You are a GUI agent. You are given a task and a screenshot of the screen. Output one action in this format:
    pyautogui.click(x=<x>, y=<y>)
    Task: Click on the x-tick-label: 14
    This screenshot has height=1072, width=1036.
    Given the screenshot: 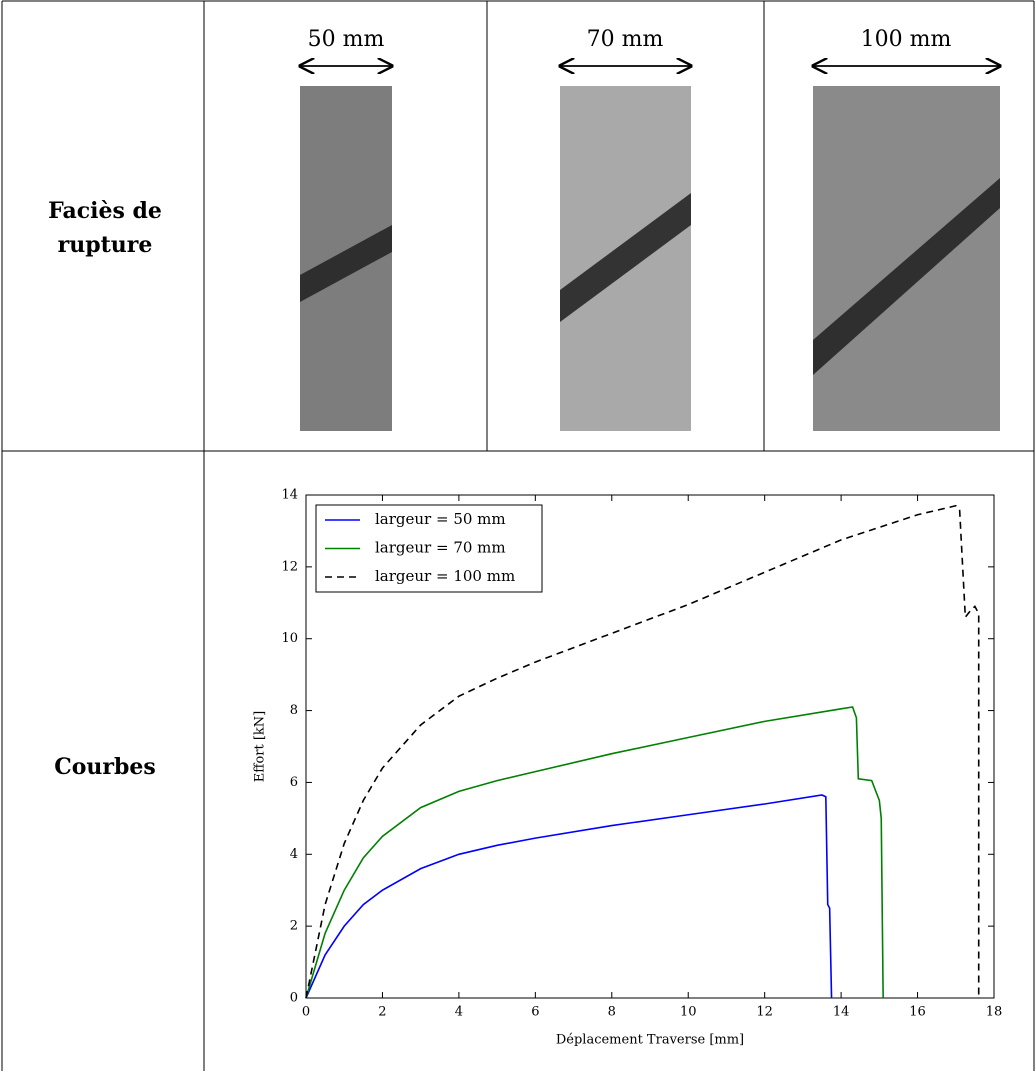 What is the action you would take?
    pyautogui.click(x=841, y=1012)
    